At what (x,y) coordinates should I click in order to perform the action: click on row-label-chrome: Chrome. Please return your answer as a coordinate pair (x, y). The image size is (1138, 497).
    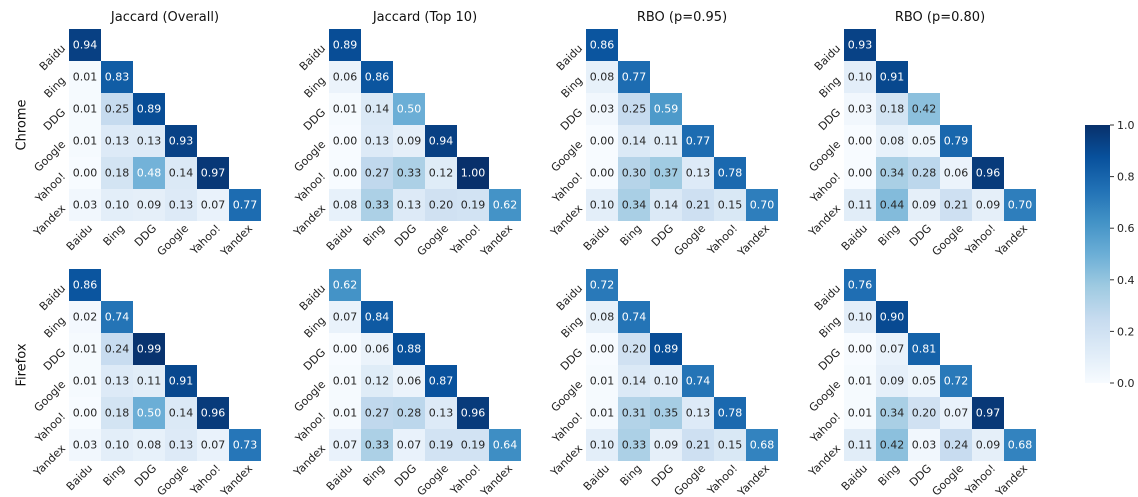
    Looking at the image, I should click on (22, 125).